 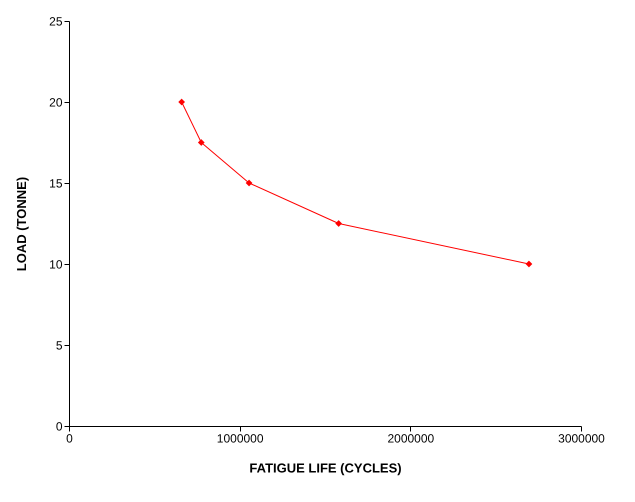 What do you see at coordinates (411, 439) in the screenshot?
I see `x-tick-label: 2000000` at bounding box center [411, 439].